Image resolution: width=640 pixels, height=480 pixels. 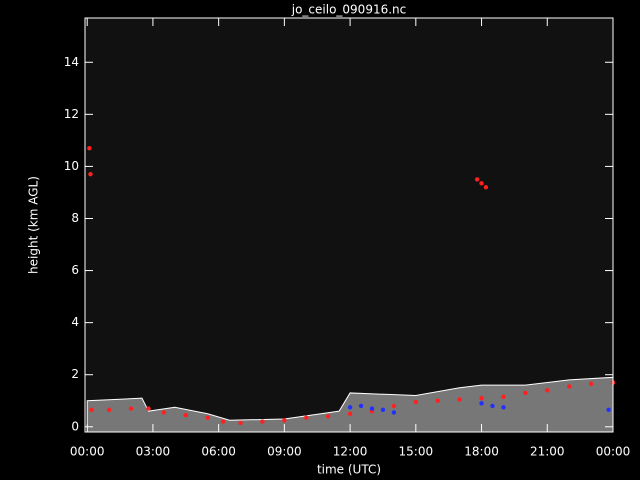 I want to click on x-axis-label: time (UTC), so click(x=349, y=470).